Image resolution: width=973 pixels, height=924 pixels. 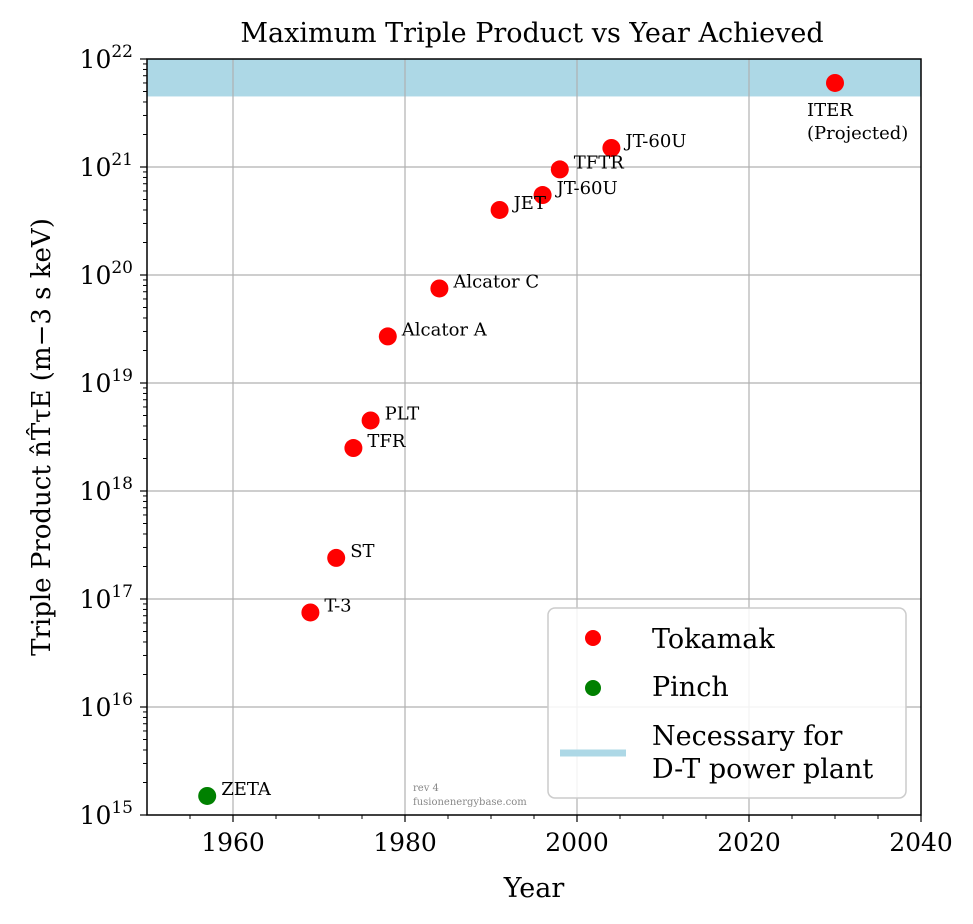 What do you see at coordinates (106, 382) in the screenshot?
I see `y-tick-label: 1019` at bounding box center [106, 382].